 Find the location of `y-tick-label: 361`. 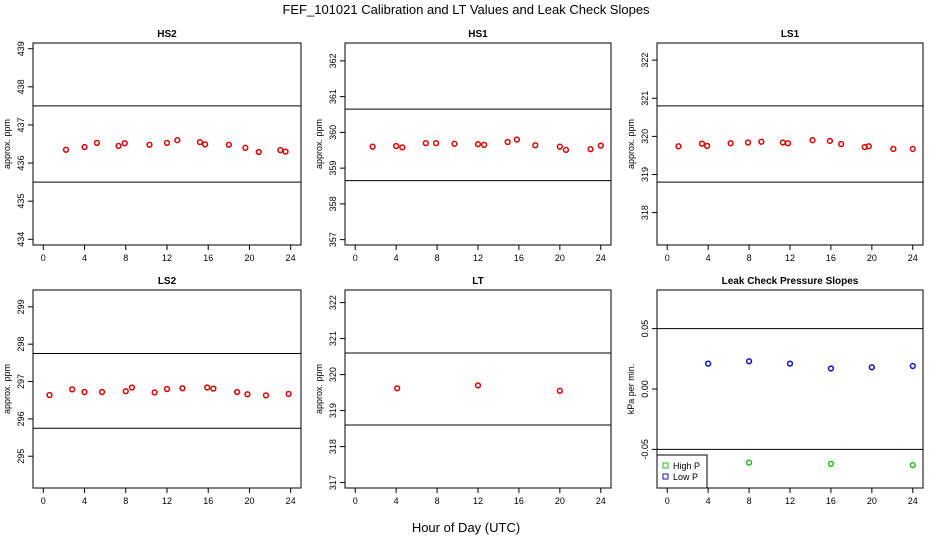

y-tick-label: 361 is located at coordinates (333, 96).